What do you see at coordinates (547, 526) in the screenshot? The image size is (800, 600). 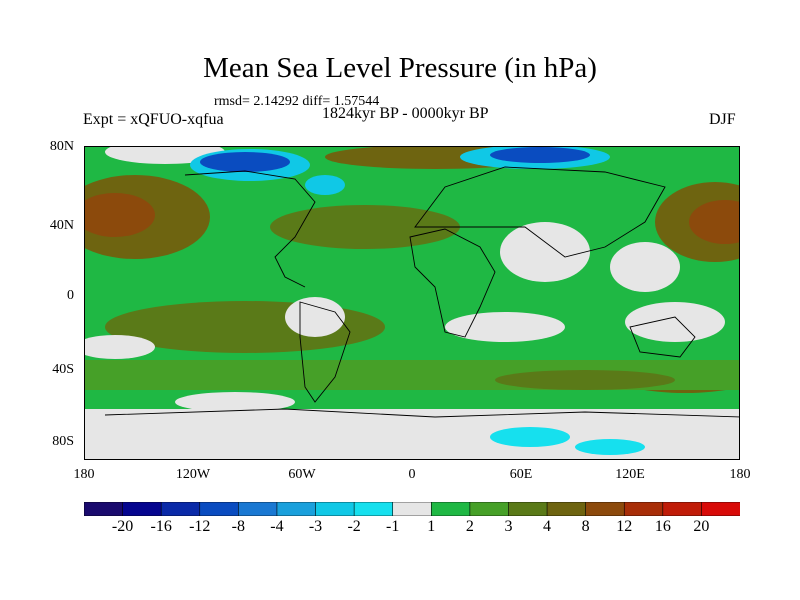 I see `colorbar-label: 4` at bounding box center [547, 526].